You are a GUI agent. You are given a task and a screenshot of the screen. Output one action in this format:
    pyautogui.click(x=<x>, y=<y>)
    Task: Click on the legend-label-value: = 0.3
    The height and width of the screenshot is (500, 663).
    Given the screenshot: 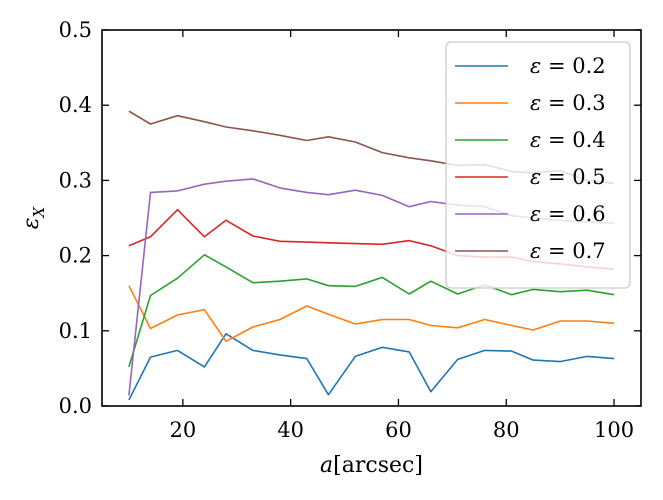 What is the action you would take?
    pyautogui.click(x=573, y=103)
    